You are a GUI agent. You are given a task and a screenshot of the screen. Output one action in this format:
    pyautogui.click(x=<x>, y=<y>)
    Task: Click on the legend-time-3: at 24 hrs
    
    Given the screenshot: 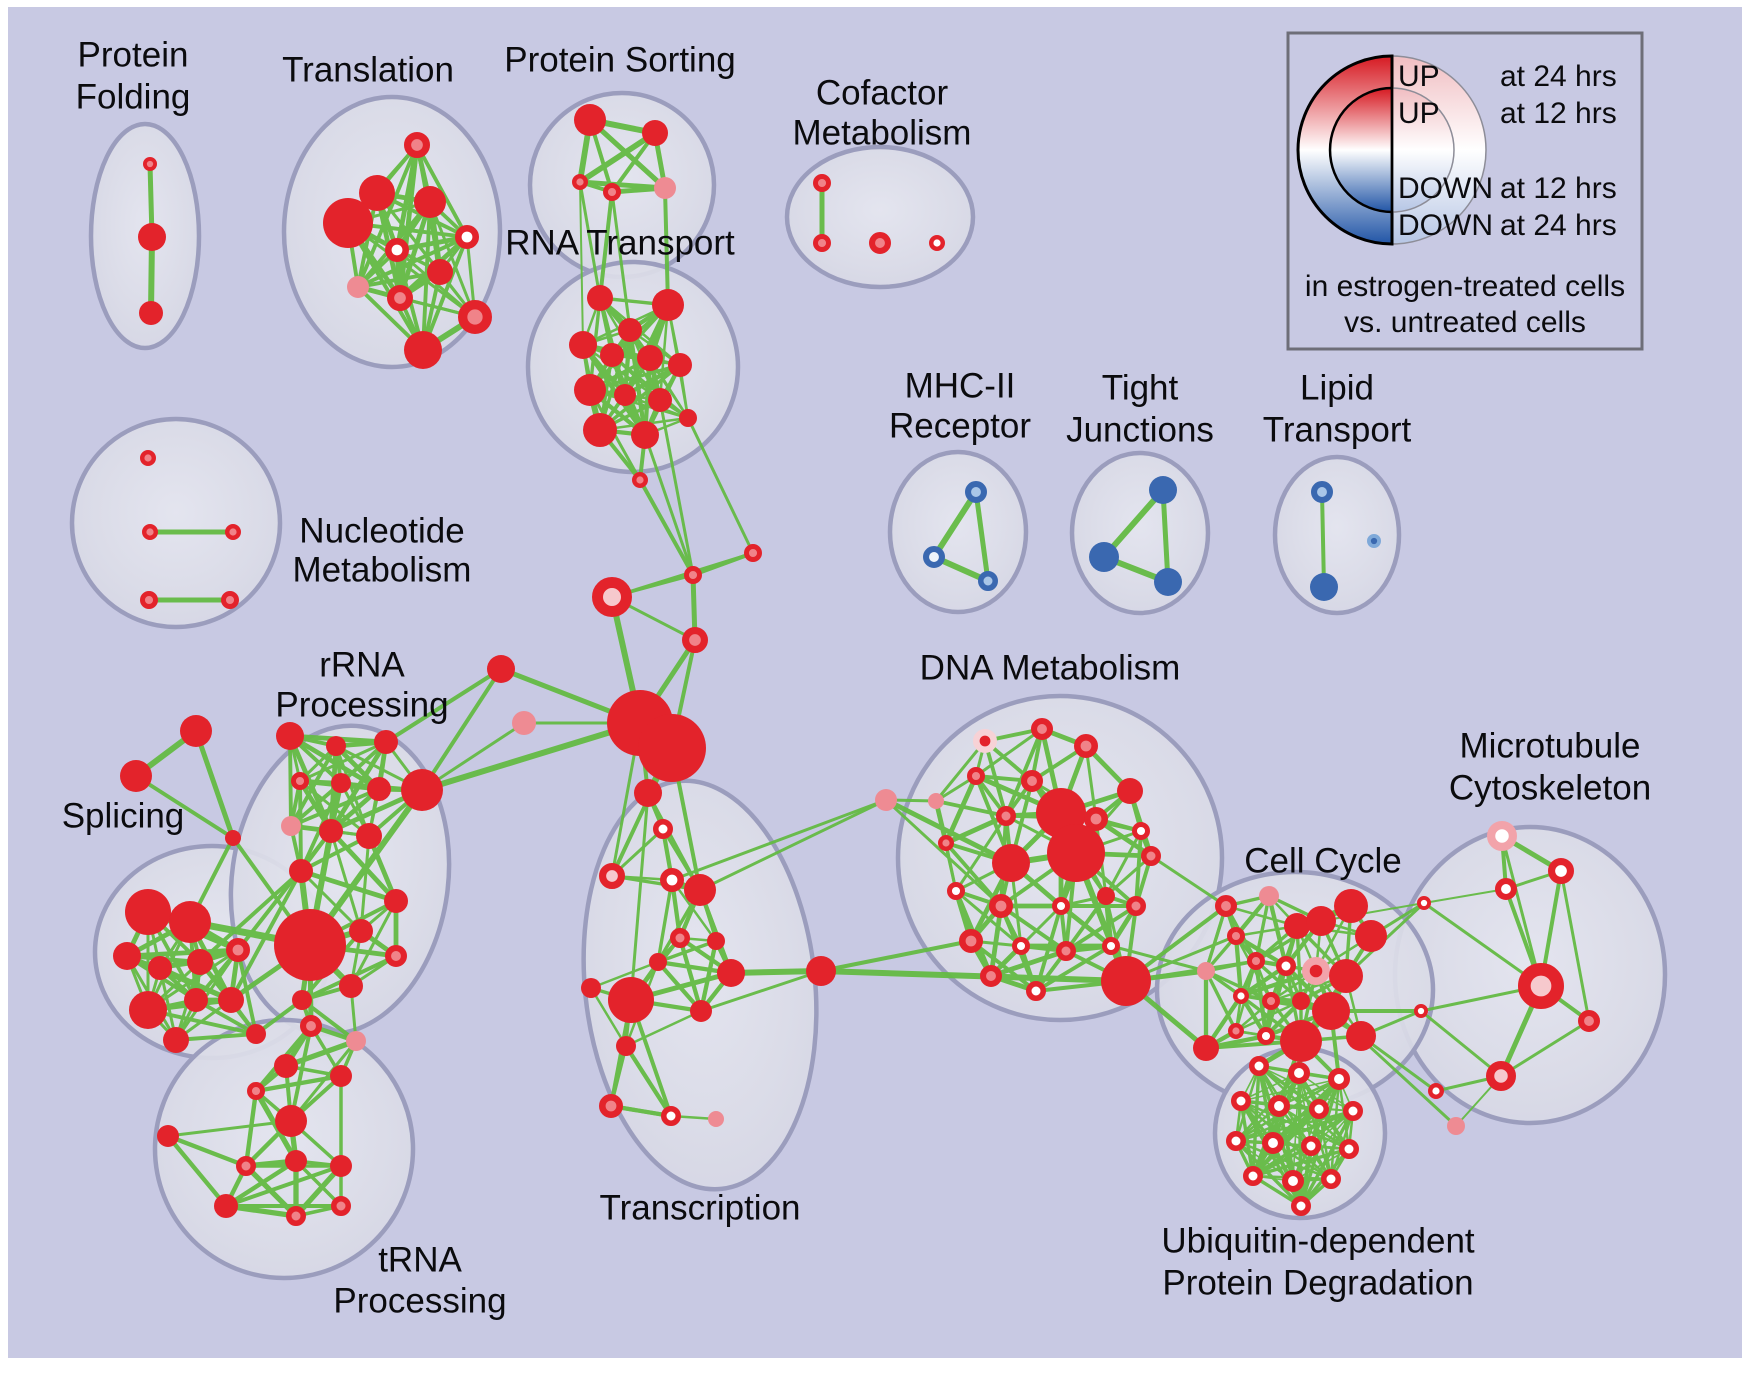 What is the action you would take?
    pyautogui.click(x=1558, y=225)
    